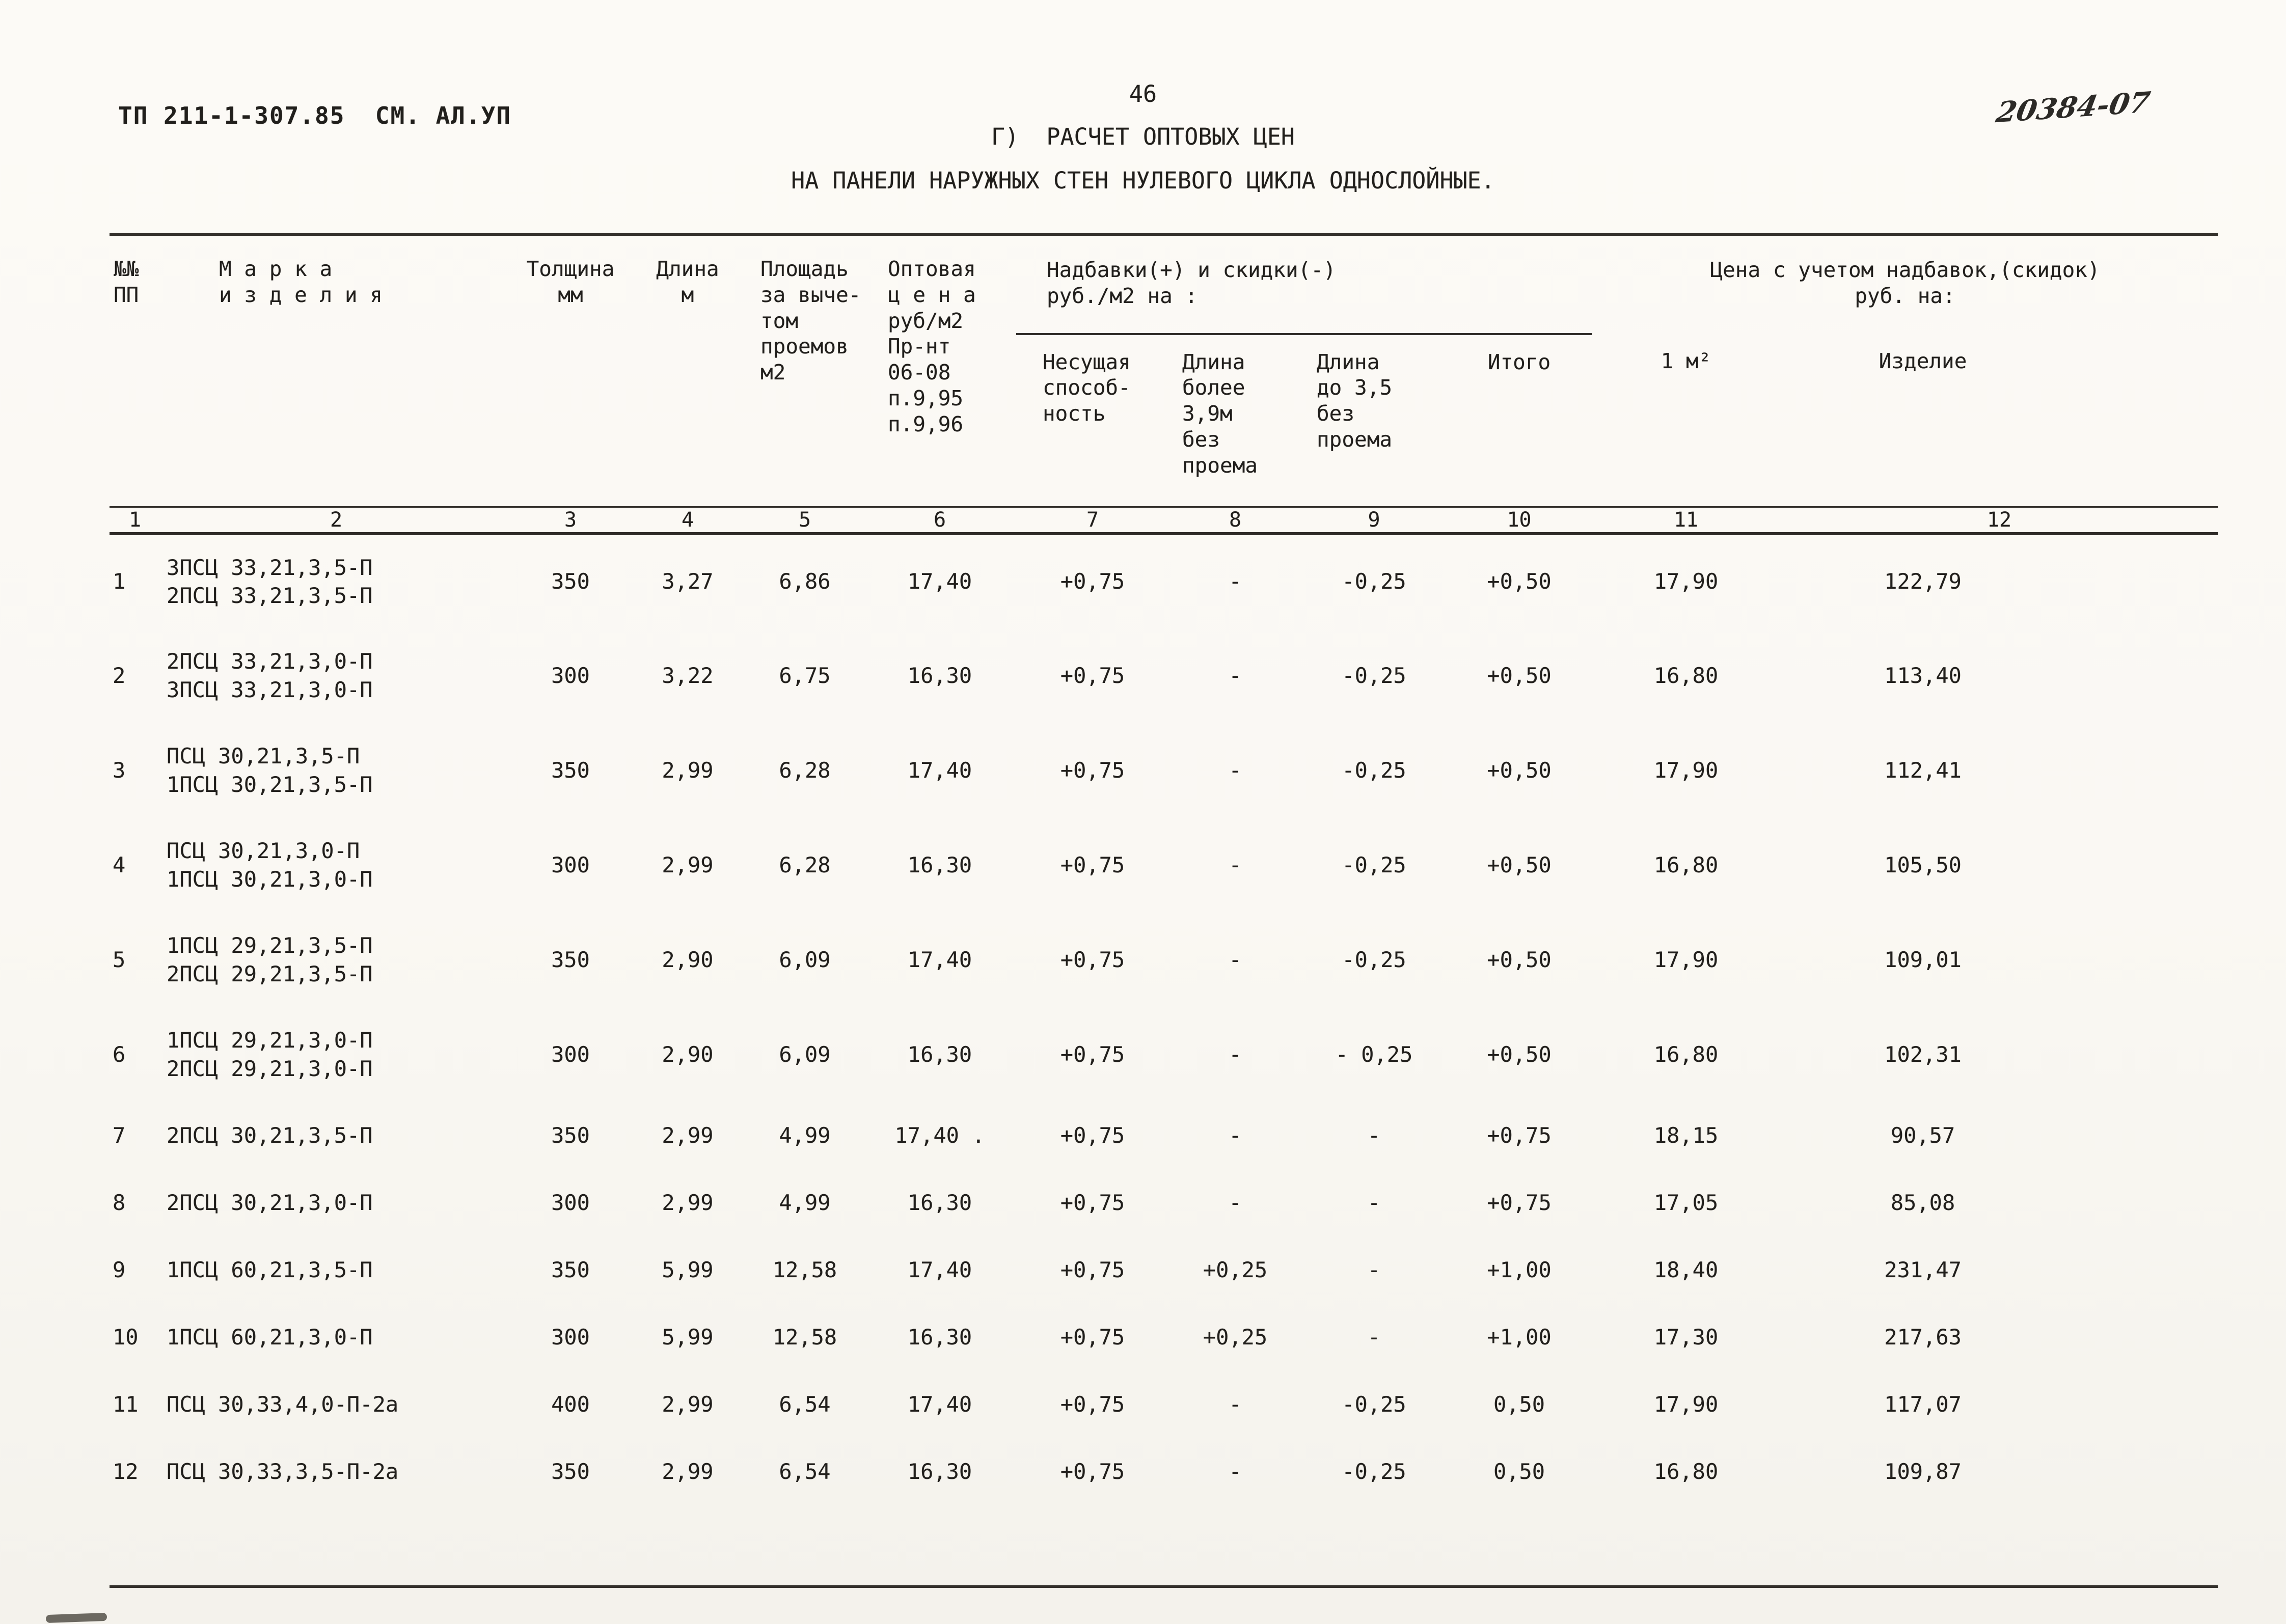 The width and height of the screenshot is (2286, 1624). Describe the element at coordinates (1164, 1546) in the screenshot. I see `table-bottom-rule` at that location.